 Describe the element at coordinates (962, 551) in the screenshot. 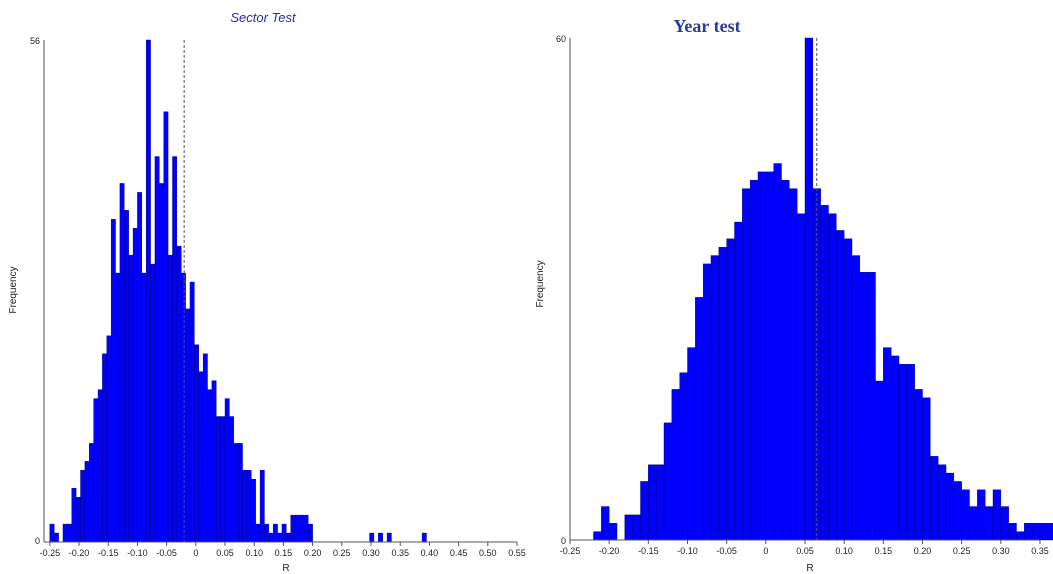

I see `x-tick-label: 0.25` at that location.